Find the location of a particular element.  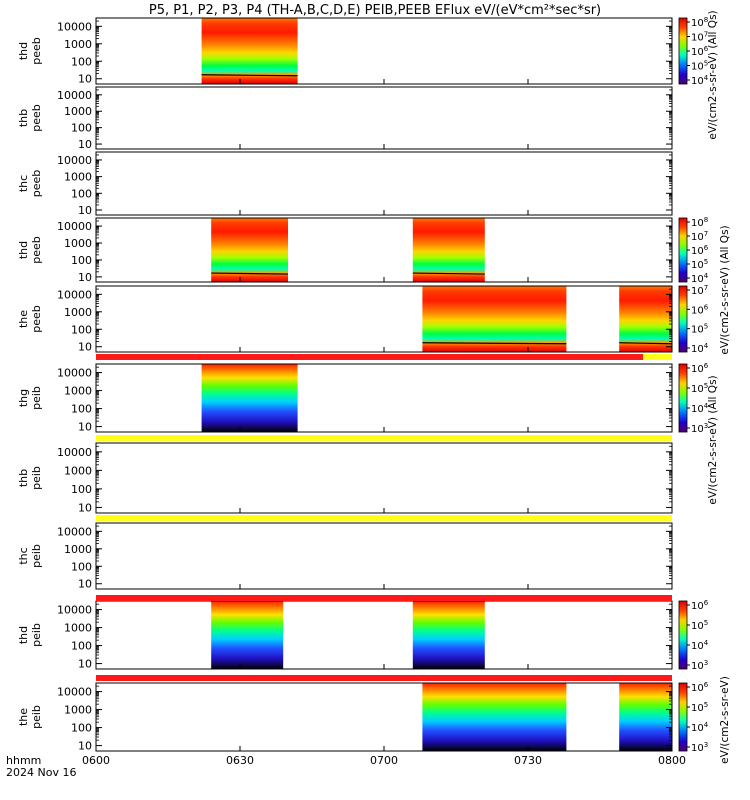

x-tick-label: 0730 is located at coordinates (528, 760).